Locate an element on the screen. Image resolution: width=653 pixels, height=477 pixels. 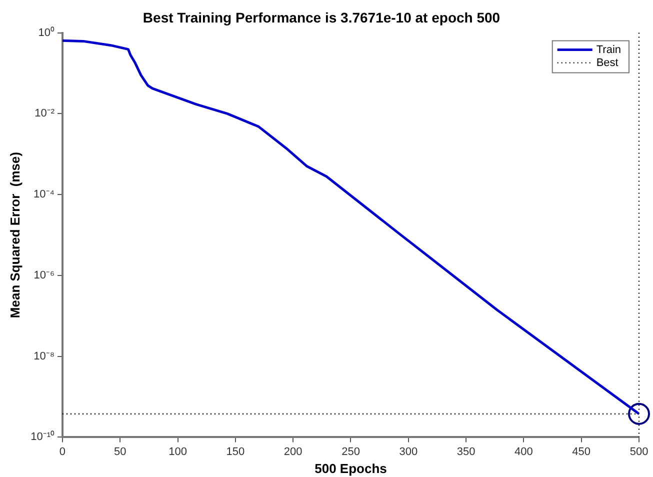
x-tick-label: 100 is located at coordinates (177, 452).